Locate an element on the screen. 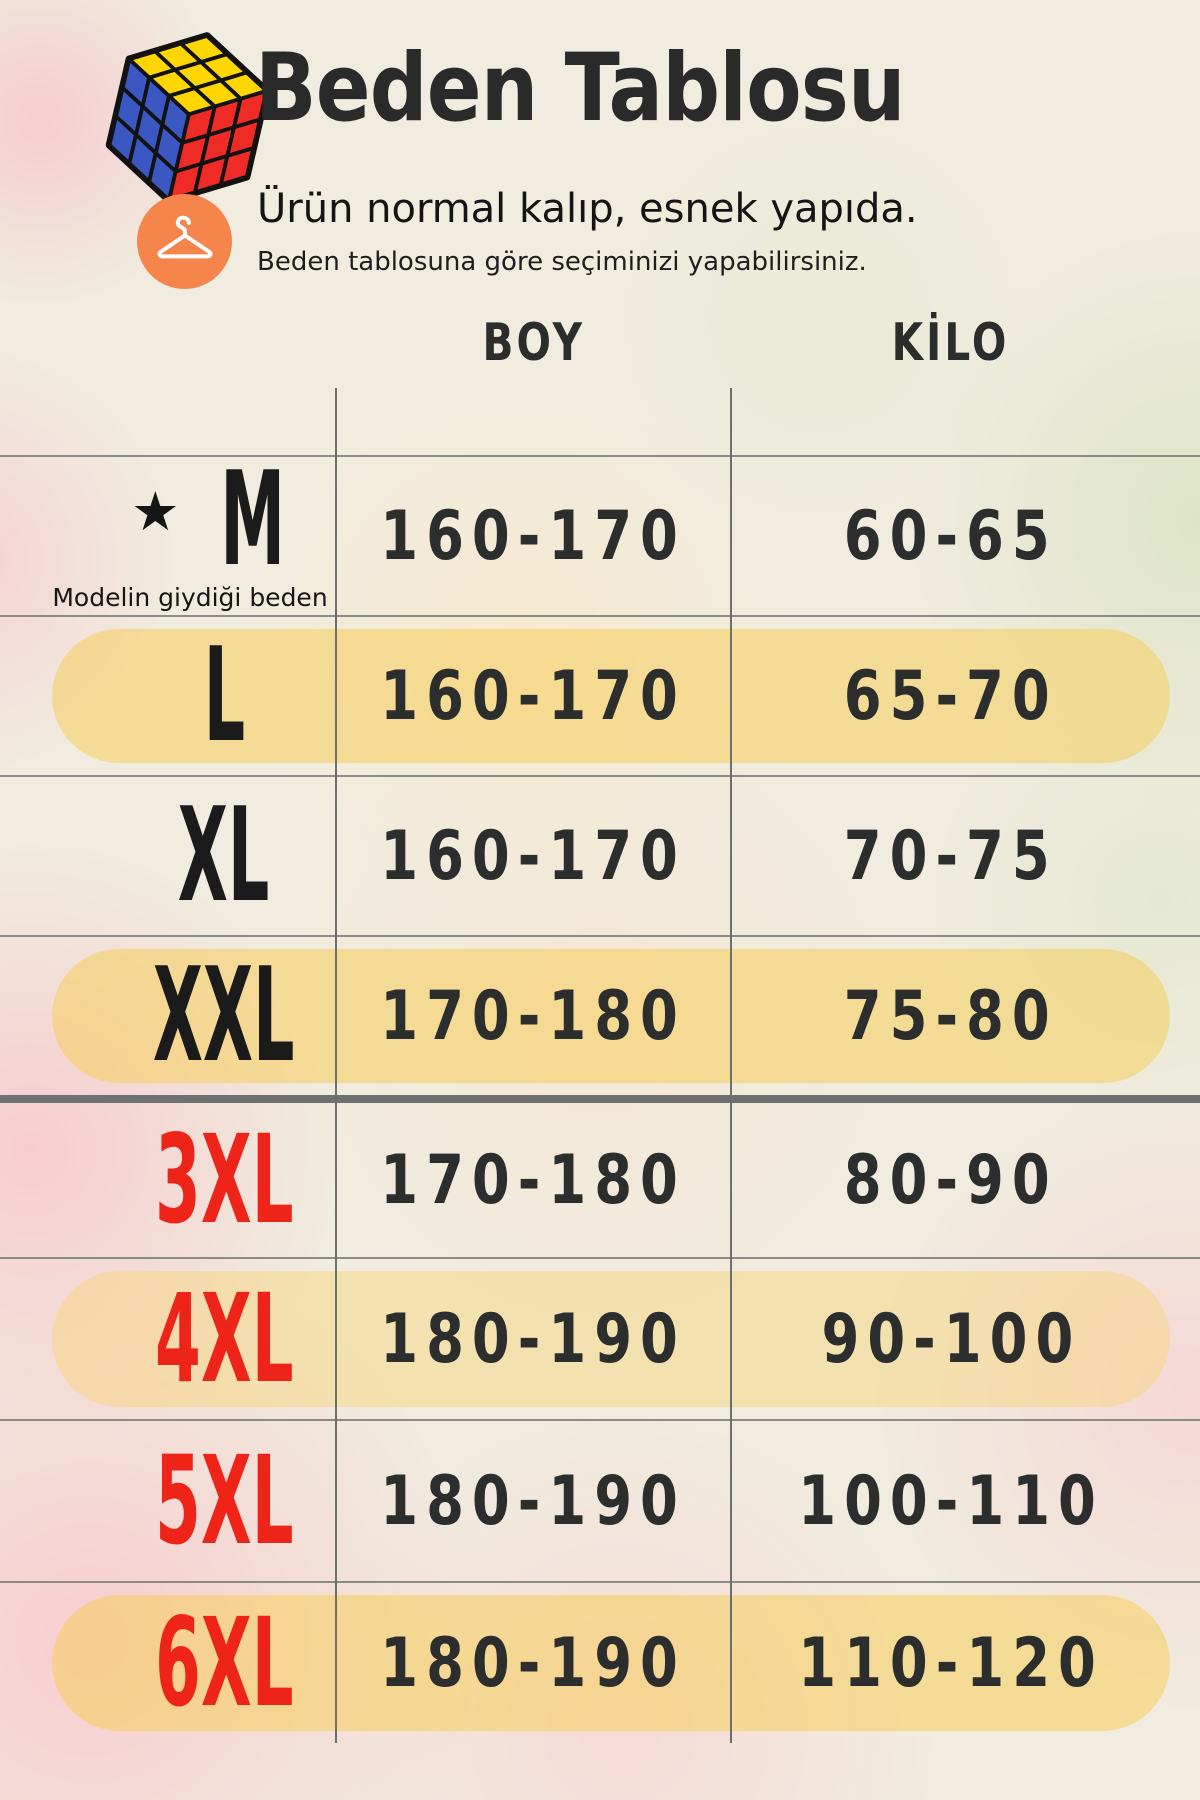 Image resolution: width=1200 pixels, height=1800 pixels. kilo-cell: 100-110 is located at coordinates (951, 1501).